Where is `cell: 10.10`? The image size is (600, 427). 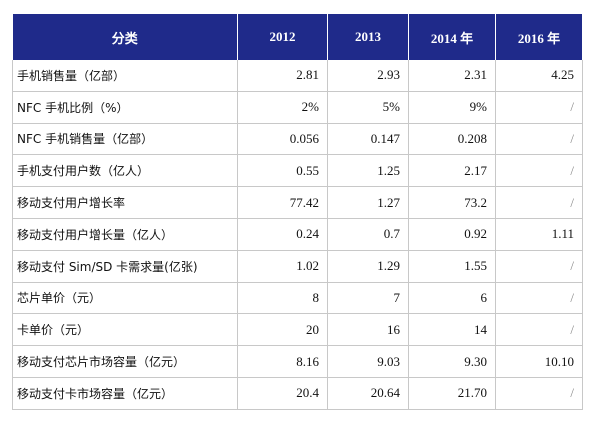 cell: 10.10 is located at coordinates (539, 361).